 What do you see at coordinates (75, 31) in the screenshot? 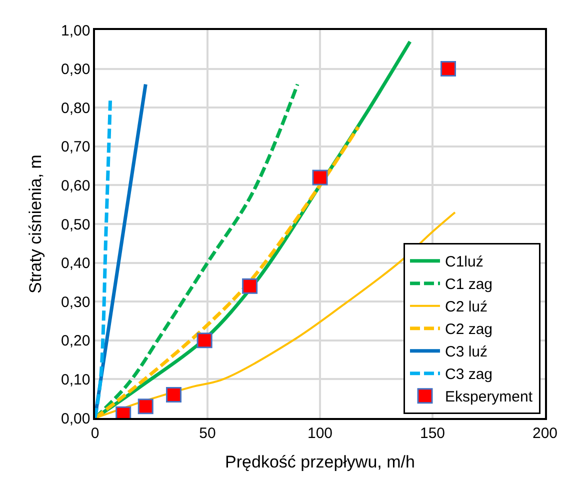
I see `y-tick-label: 1,00` at bounding box center [75, 31].